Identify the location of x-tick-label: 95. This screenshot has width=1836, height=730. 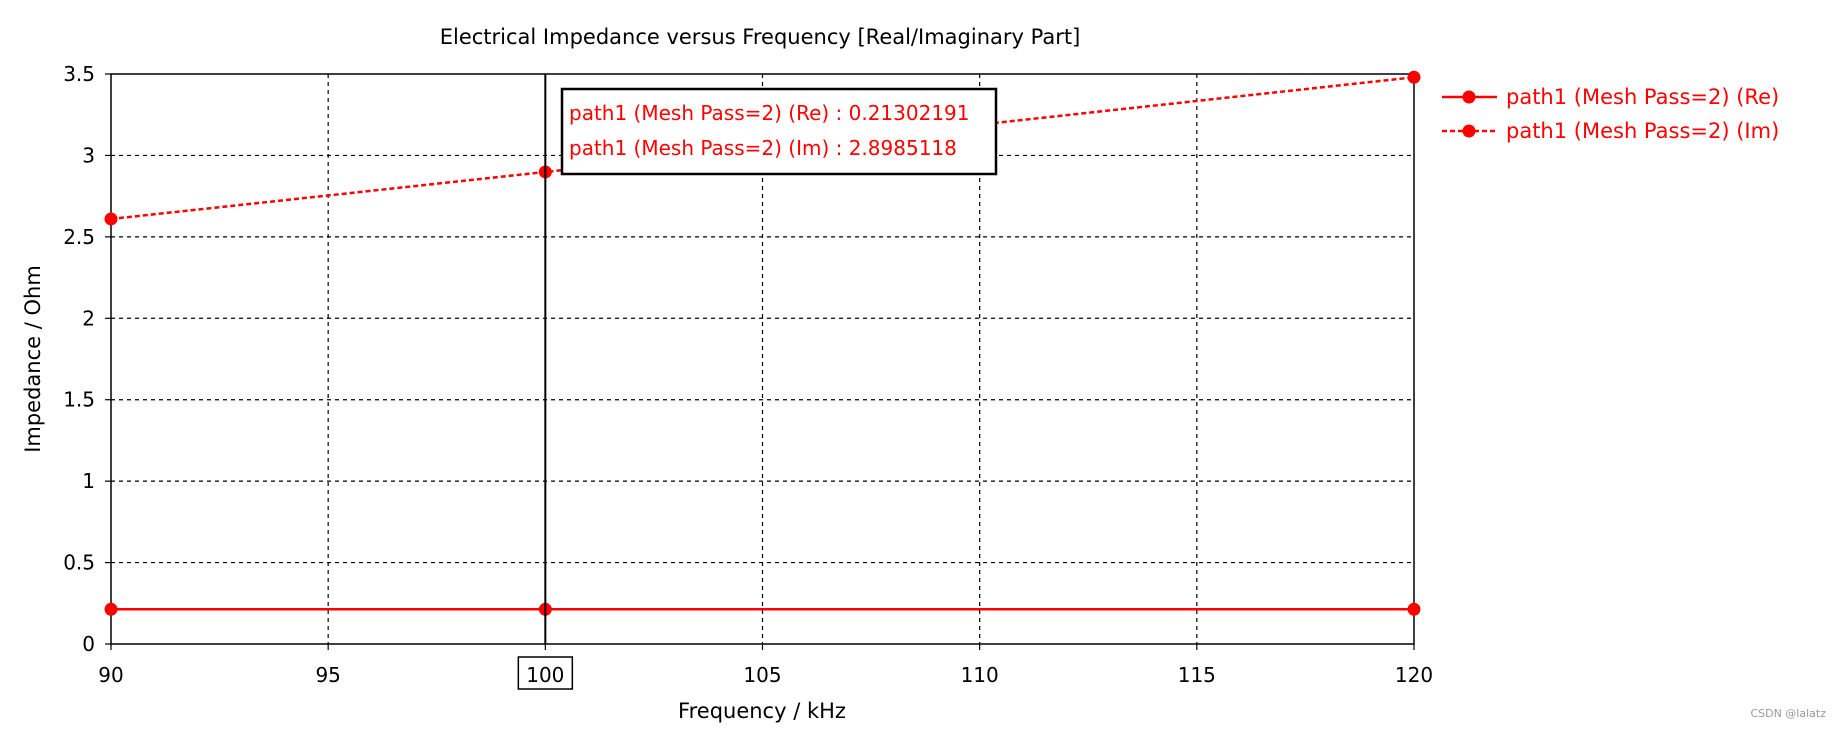
(327, 675).